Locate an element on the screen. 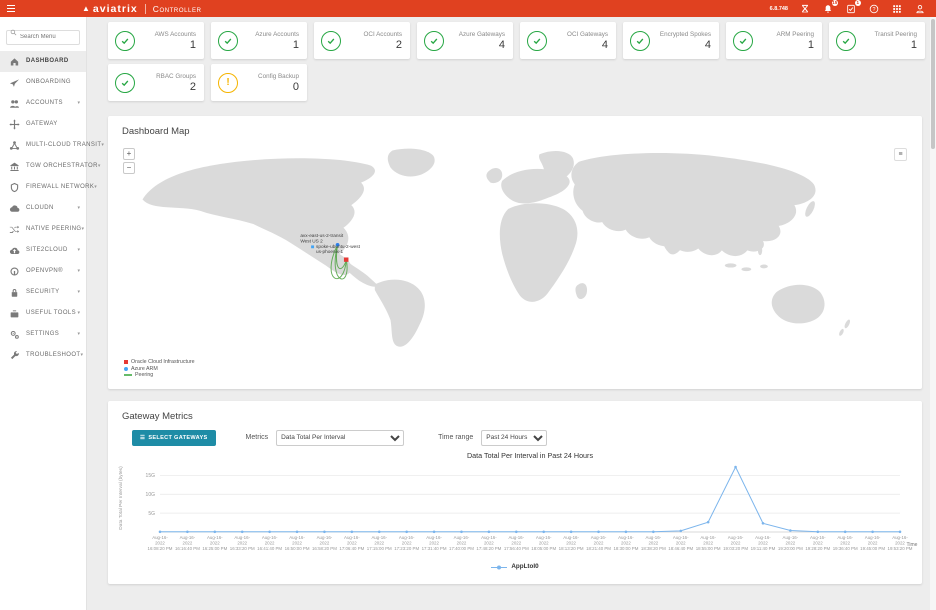  map-zoom-out-button: − is located at coordinates (129, 168).